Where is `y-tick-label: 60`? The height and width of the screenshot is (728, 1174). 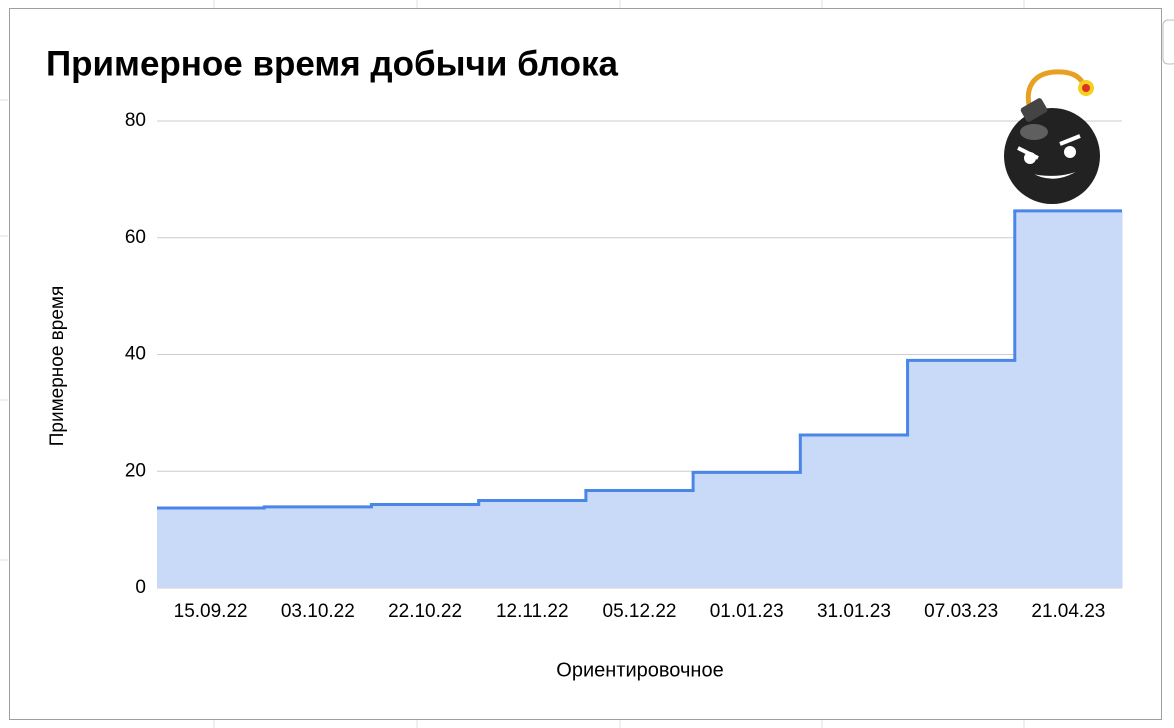 y-tick-label: 60 is located at coordinates (135, 237).